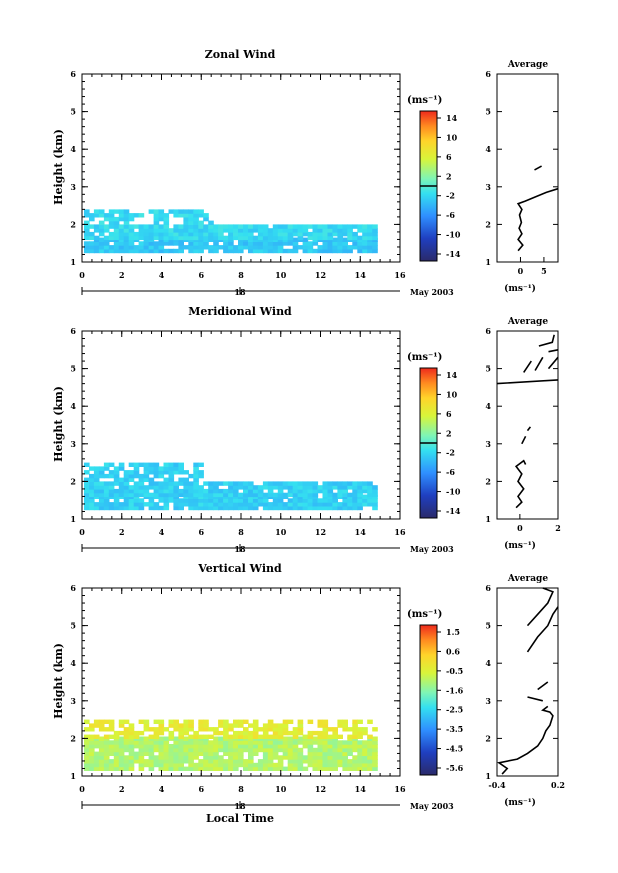 This screenshot has height=873, width=618. I want to click on colorbar-tick-label: -4.5, so click(454, 749).